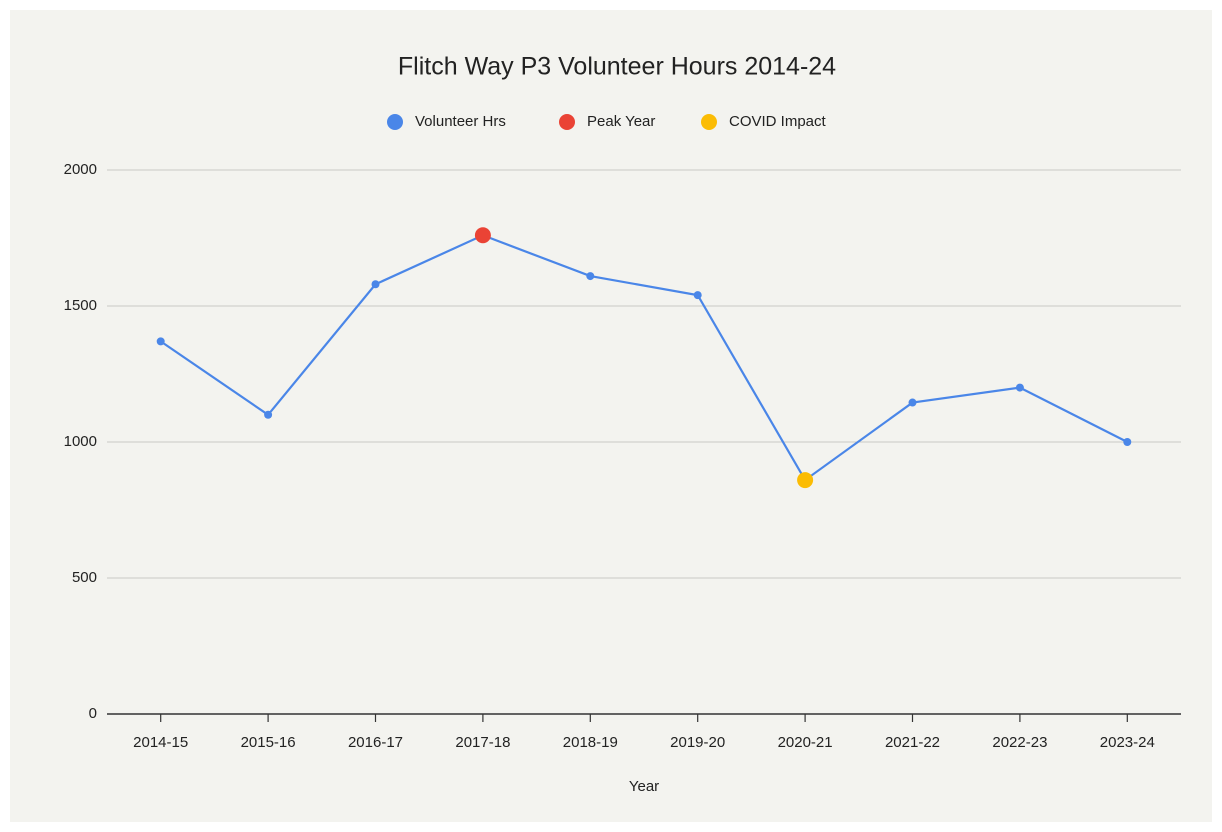  Describe the element at coordinates (912, 742) in the screenshot. I see `x-tick-label: 2021-22` at that location.